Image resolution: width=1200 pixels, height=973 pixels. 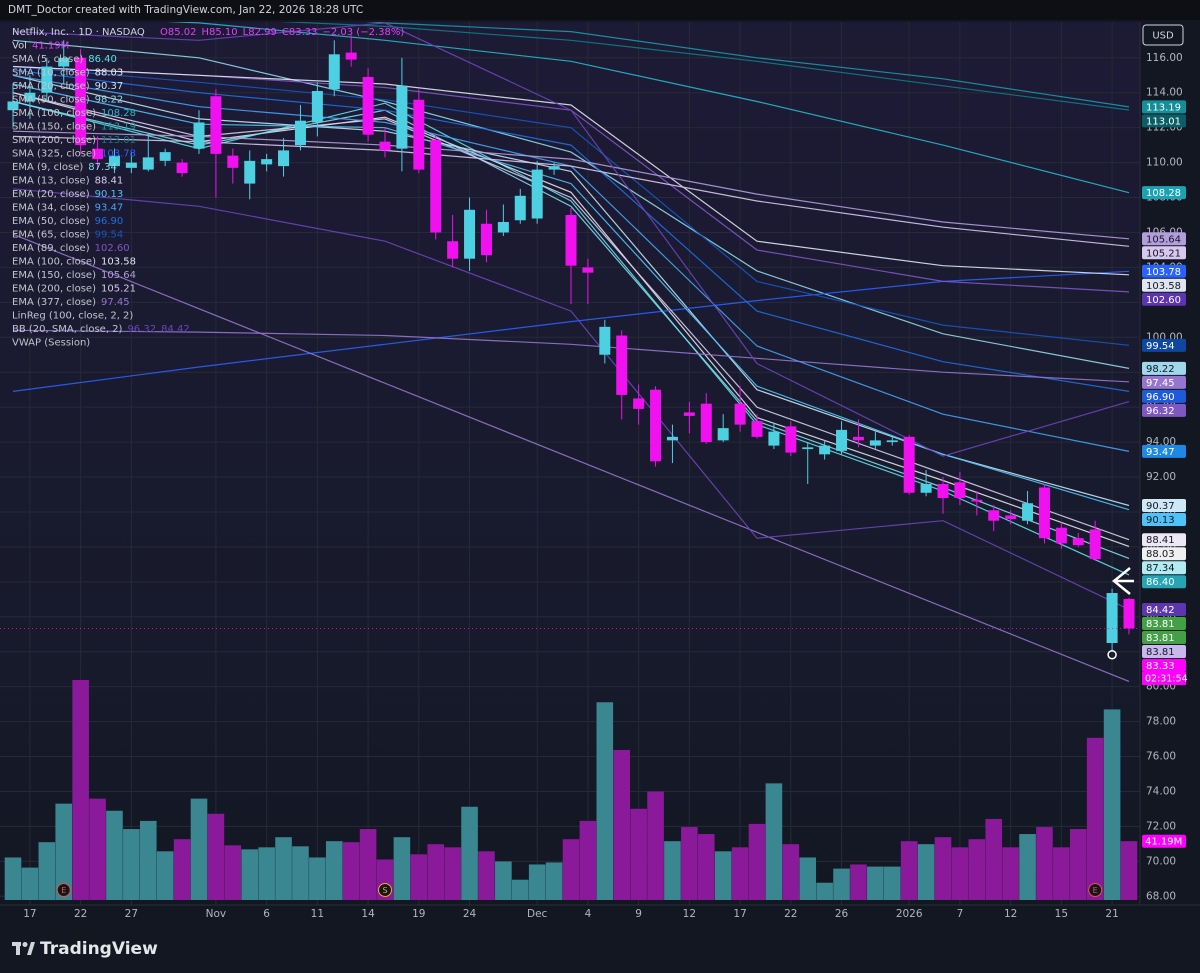 What do you see at coordinates (1164, 678) in the screenshot?
I see `countdown-box` at bounding box center [1164, 678].